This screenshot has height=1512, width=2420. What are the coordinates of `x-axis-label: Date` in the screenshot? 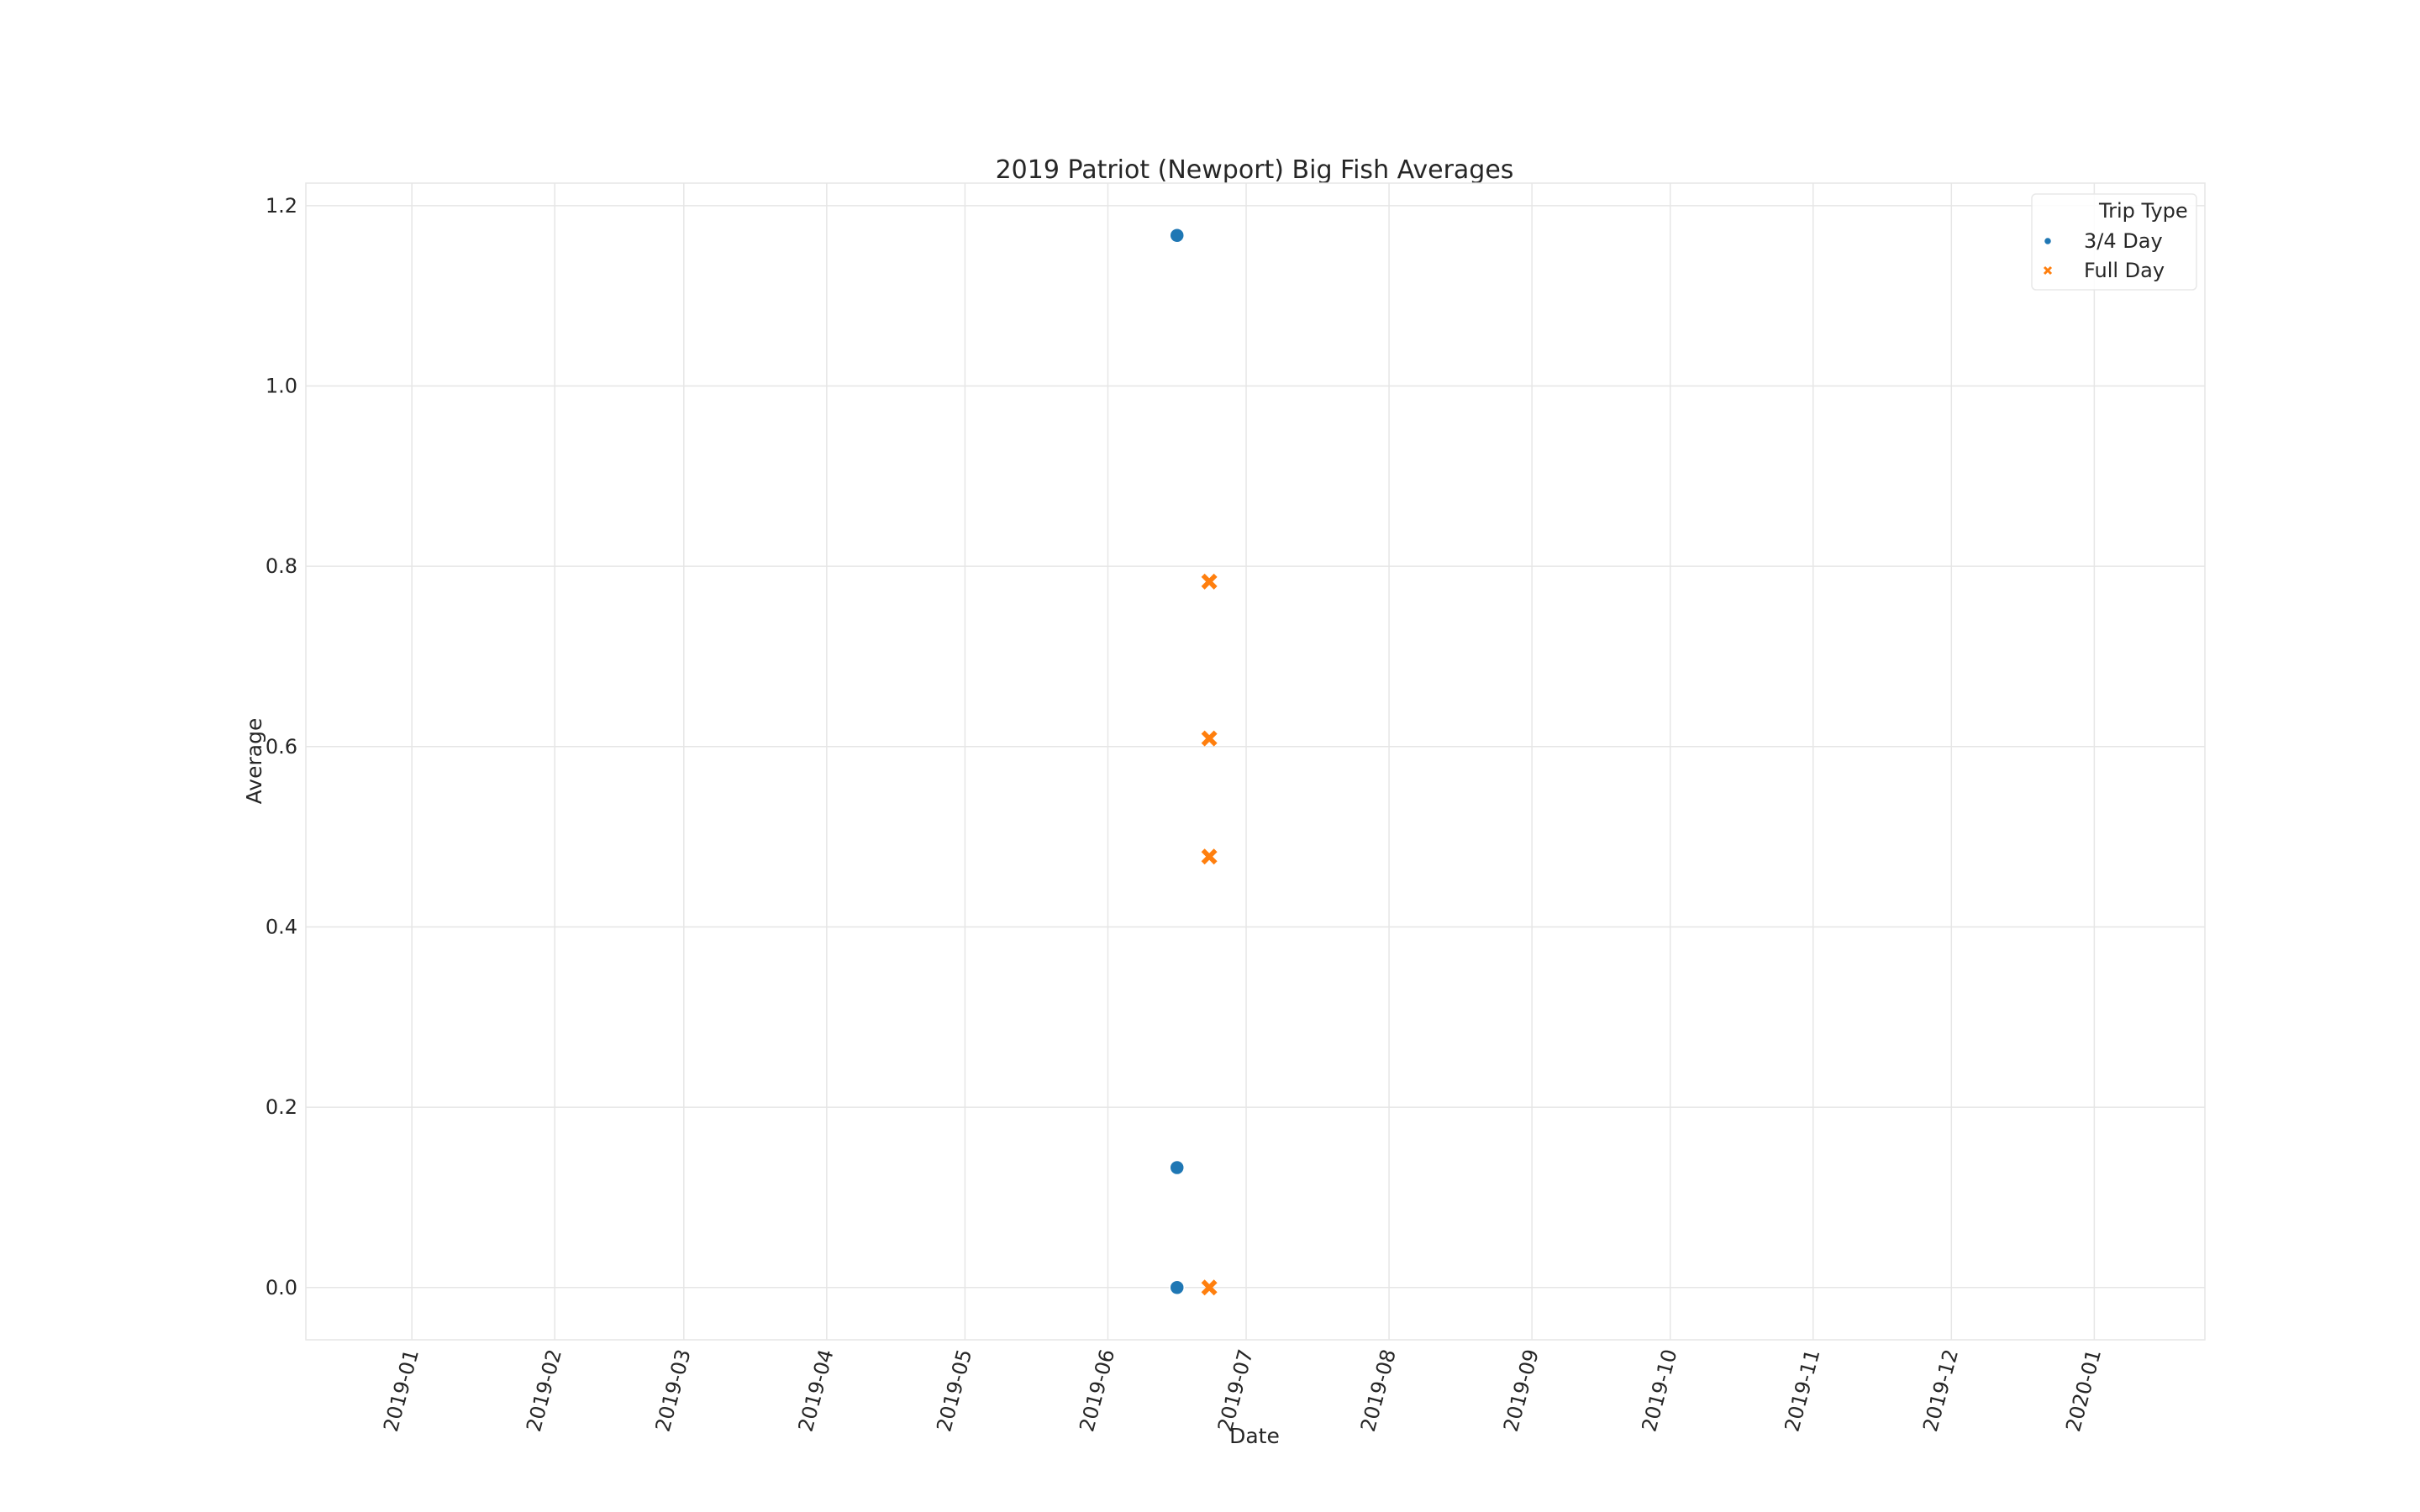 It's located at (1255, 1436).